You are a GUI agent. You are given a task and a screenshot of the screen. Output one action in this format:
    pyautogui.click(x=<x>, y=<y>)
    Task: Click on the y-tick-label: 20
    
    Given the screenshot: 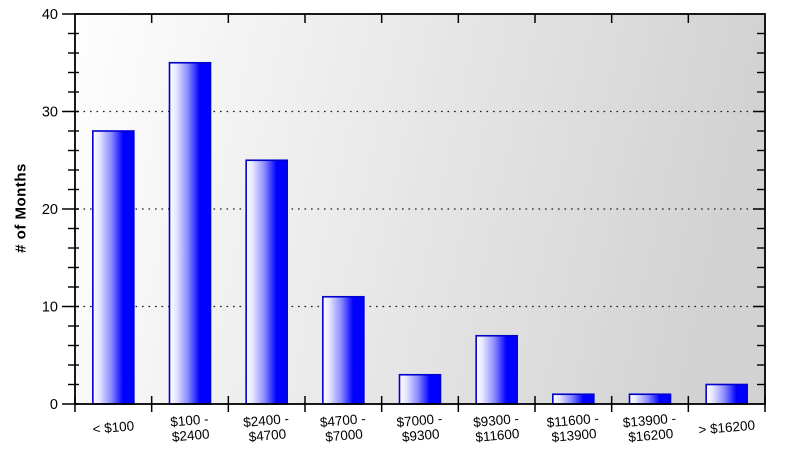 What is the action you would take?
    pyautogui.click(x=50, y=210)
    